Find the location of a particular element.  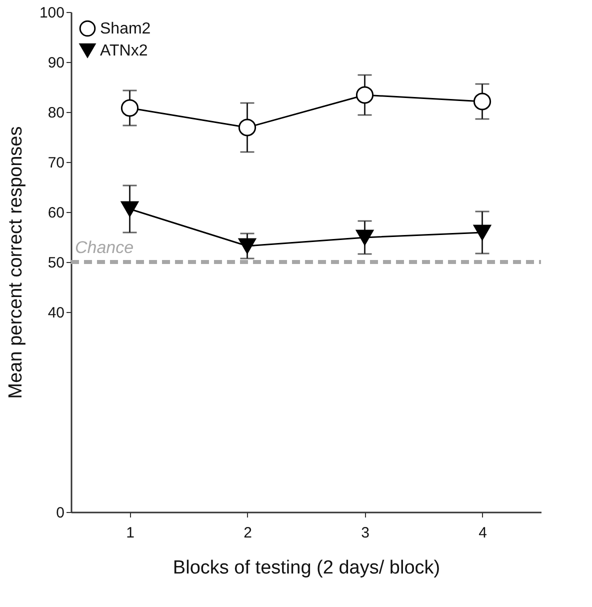

y-tick-label: 90 is located at coordinates (56, 63).